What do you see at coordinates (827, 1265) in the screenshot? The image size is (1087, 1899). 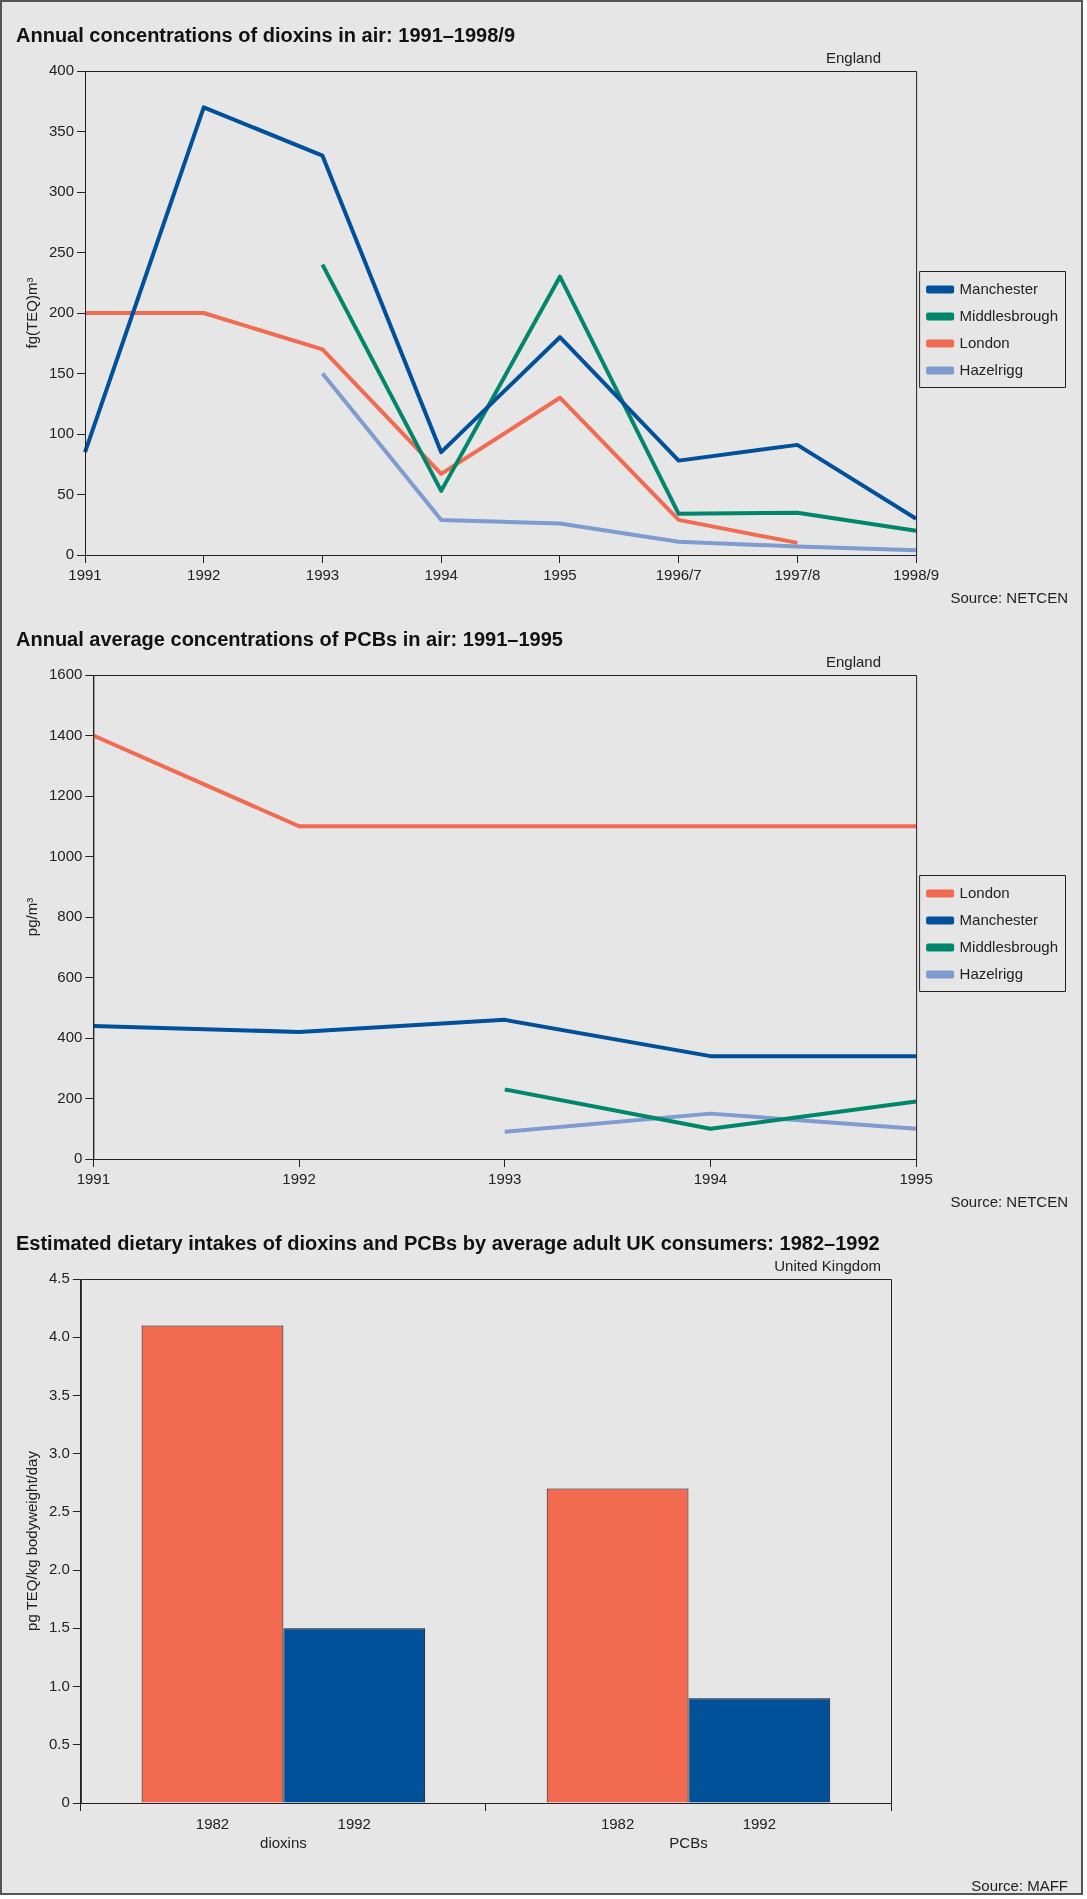 I see `text: United Kingdom` at bounding box center [827, 1265].